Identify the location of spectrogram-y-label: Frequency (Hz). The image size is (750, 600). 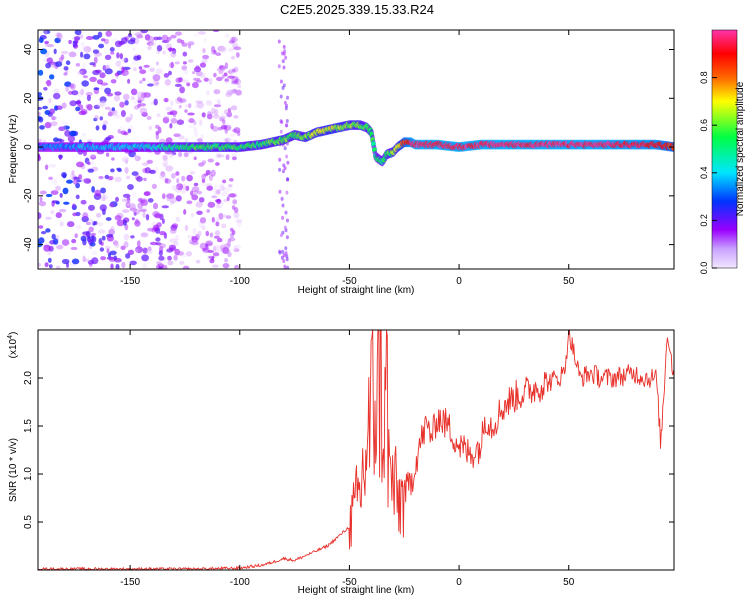
(13, 149).